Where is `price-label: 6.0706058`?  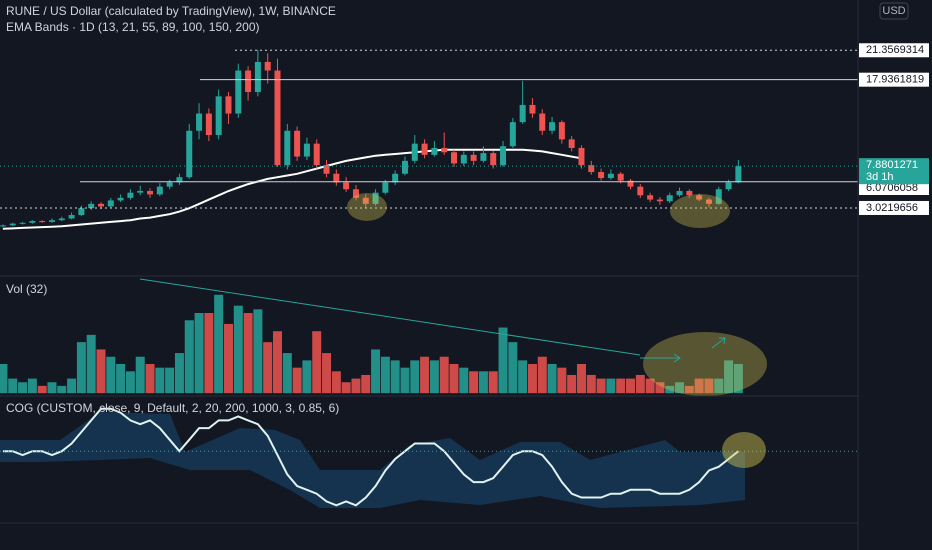 price-label: 6.0706058 is located at coordinates (892, 188).